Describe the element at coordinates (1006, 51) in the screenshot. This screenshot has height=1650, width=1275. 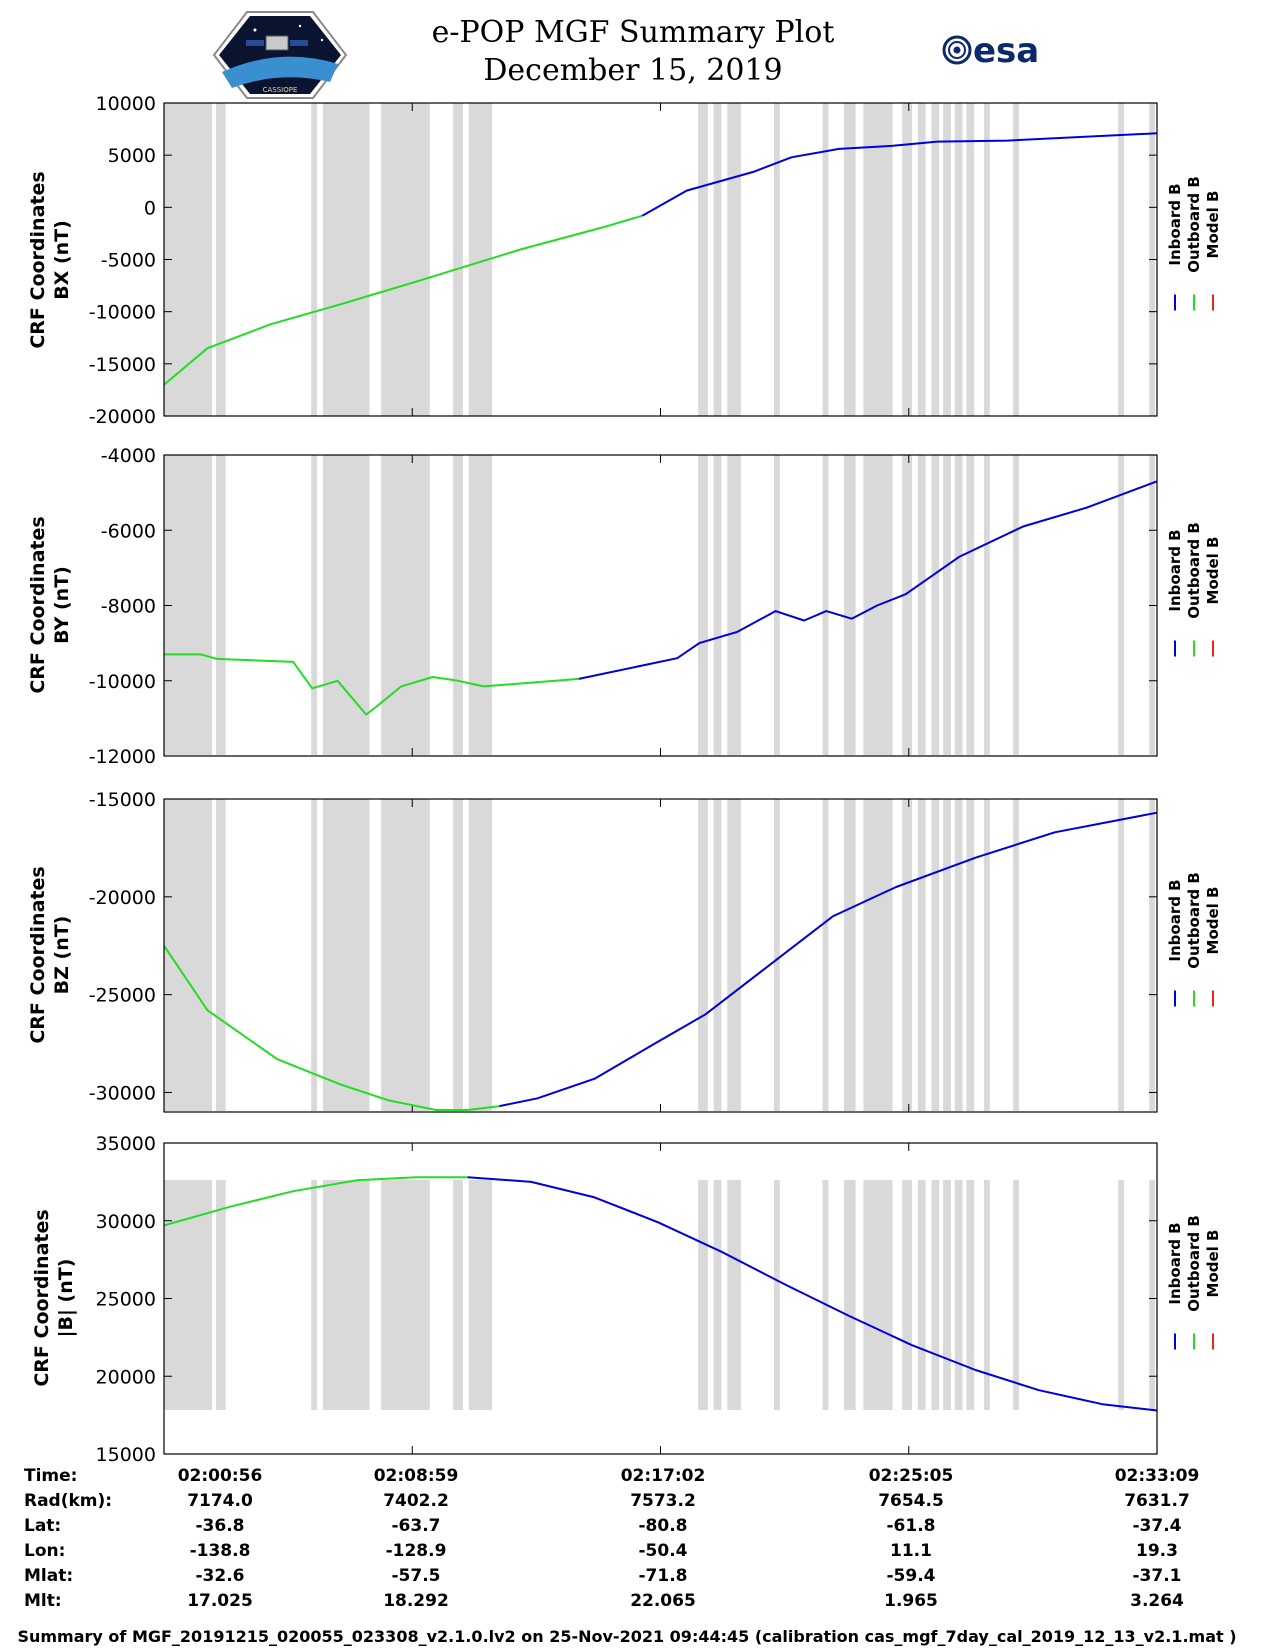
I see `esa-logo-text: esa` at that location.